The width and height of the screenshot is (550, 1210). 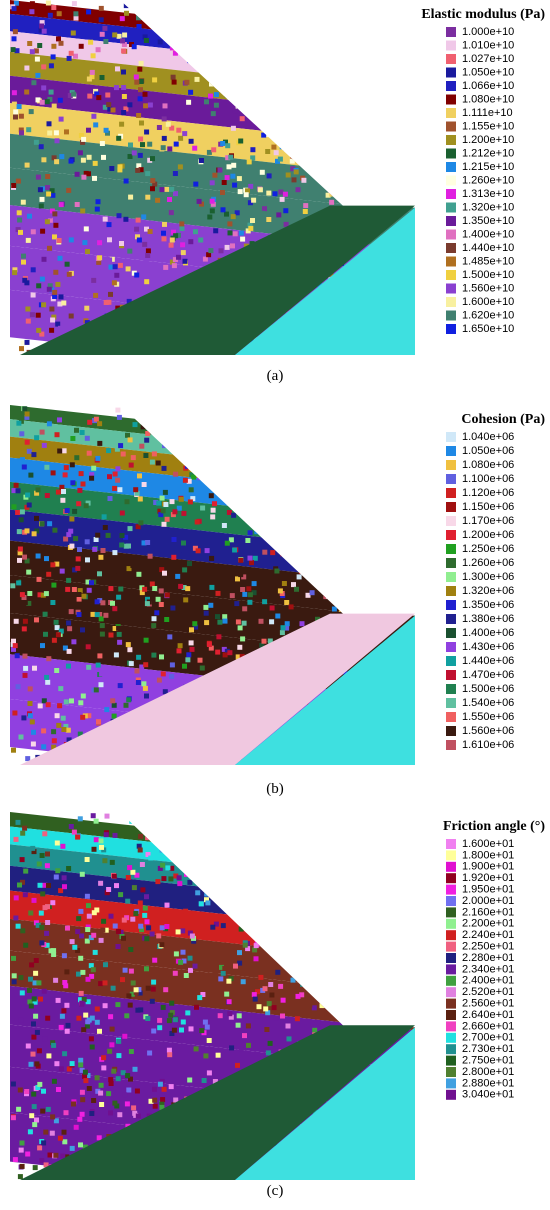 I want to click on legend-label: 1.080e+10, so click(x=488, y=99).